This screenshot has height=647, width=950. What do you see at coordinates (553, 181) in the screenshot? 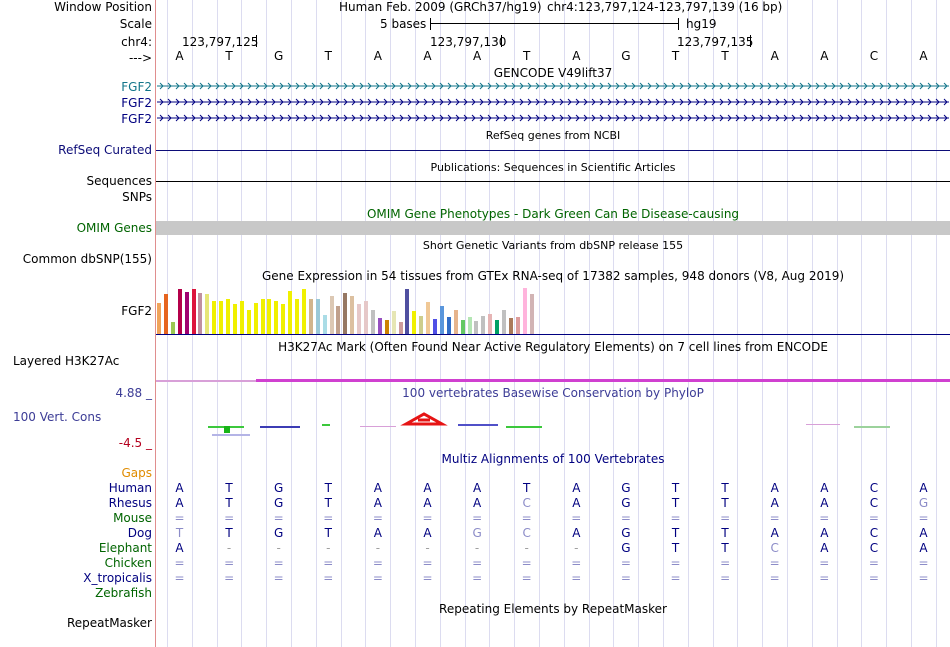
I see `sequences-line` at bounding box center [553, 181].